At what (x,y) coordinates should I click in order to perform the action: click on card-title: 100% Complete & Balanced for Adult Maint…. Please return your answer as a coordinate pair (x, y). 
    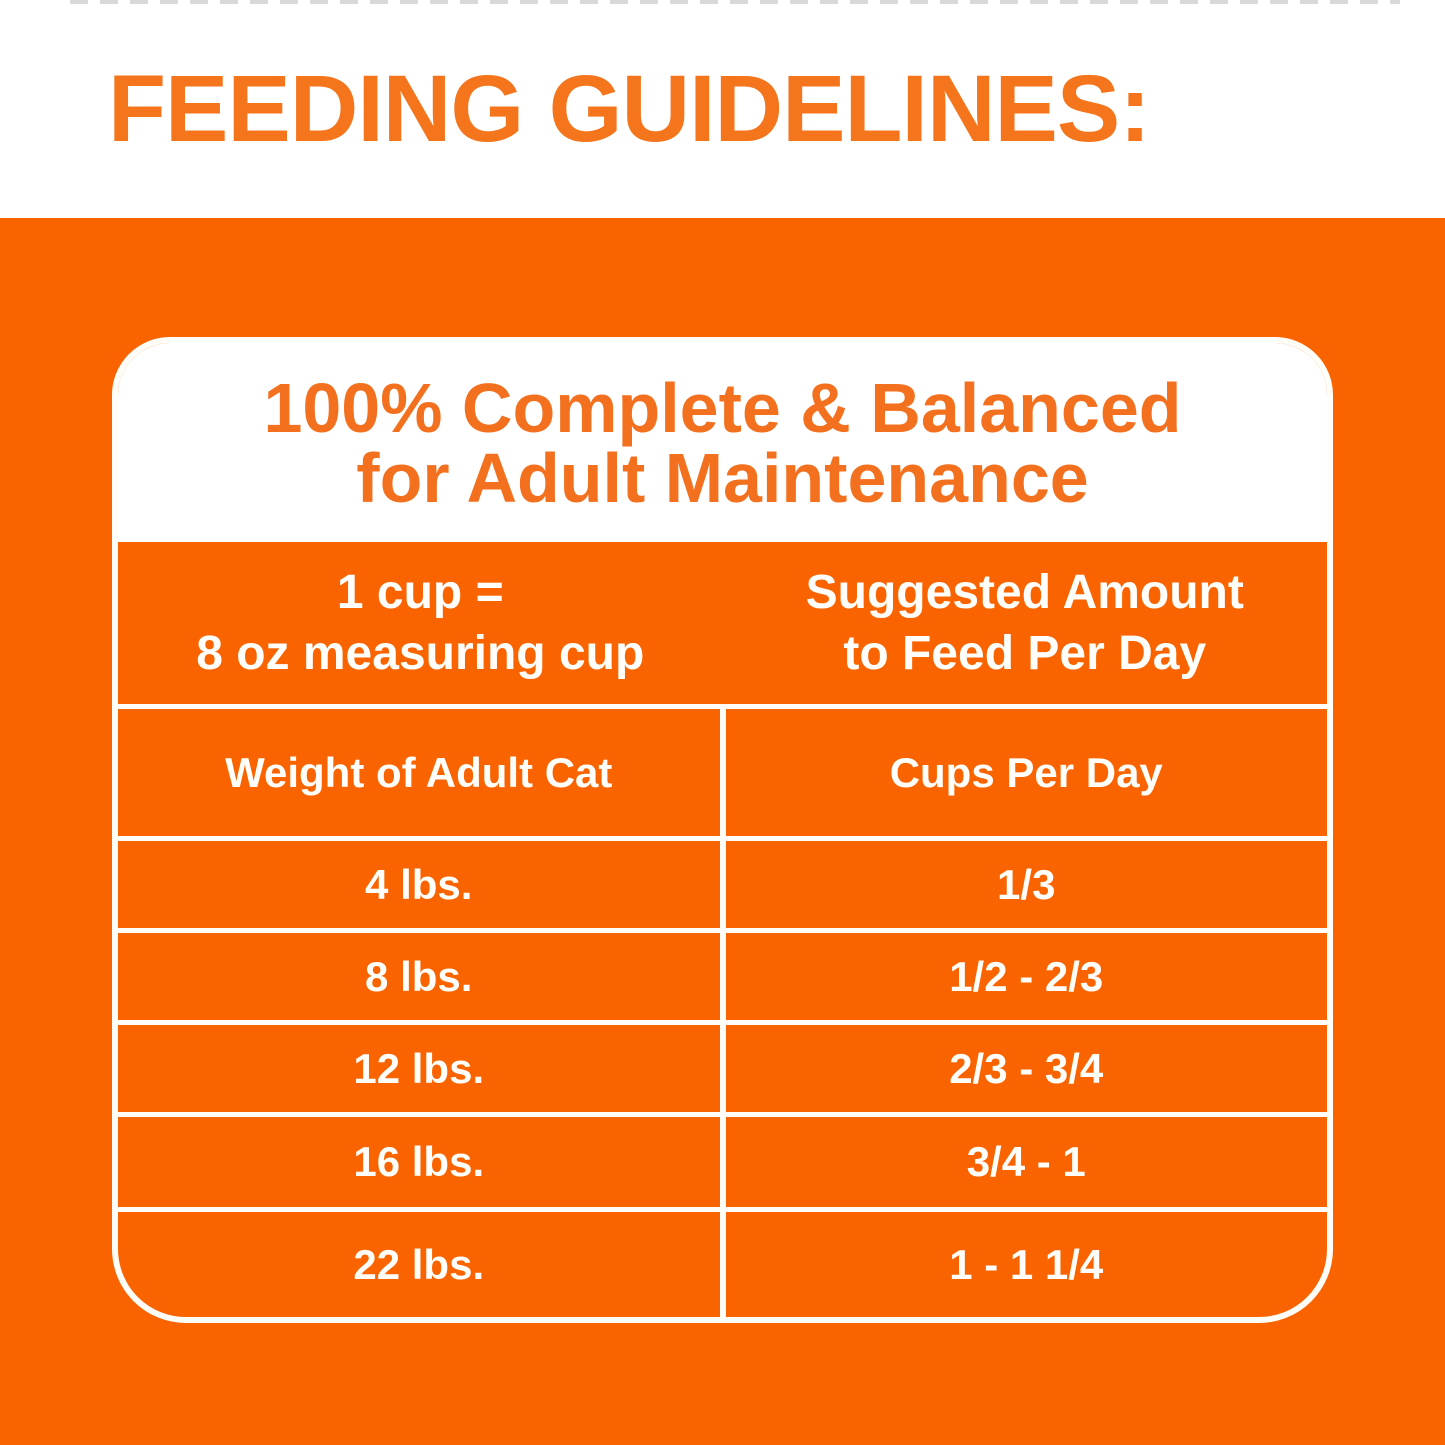
    Looking at the image, I should click on (722, 442).